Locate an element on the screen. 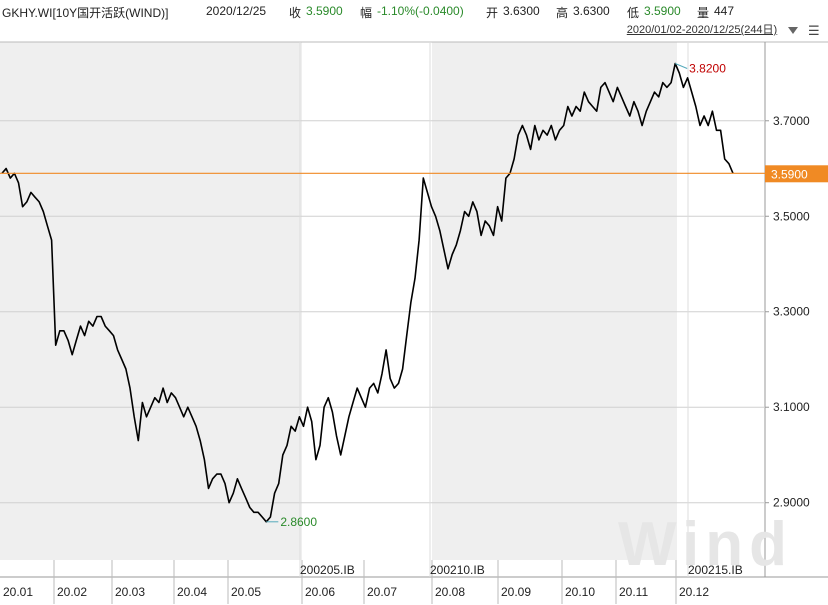 The width and height of the screenshot is (828, 605). change-label: 幅 is located at coordinates (366, 13).